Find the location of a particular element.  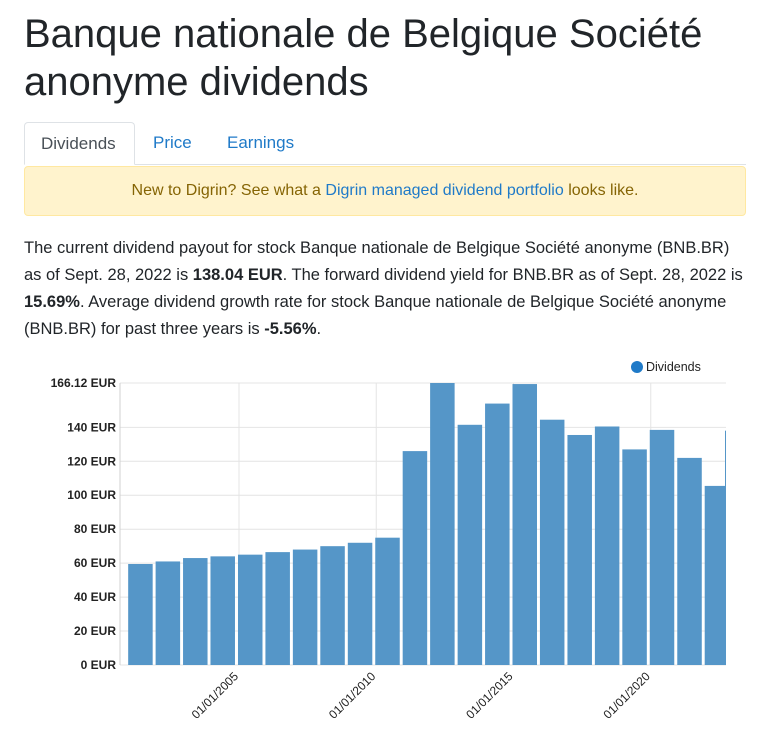

tab-earnings: Earnings is located at coordinates (261, 142).